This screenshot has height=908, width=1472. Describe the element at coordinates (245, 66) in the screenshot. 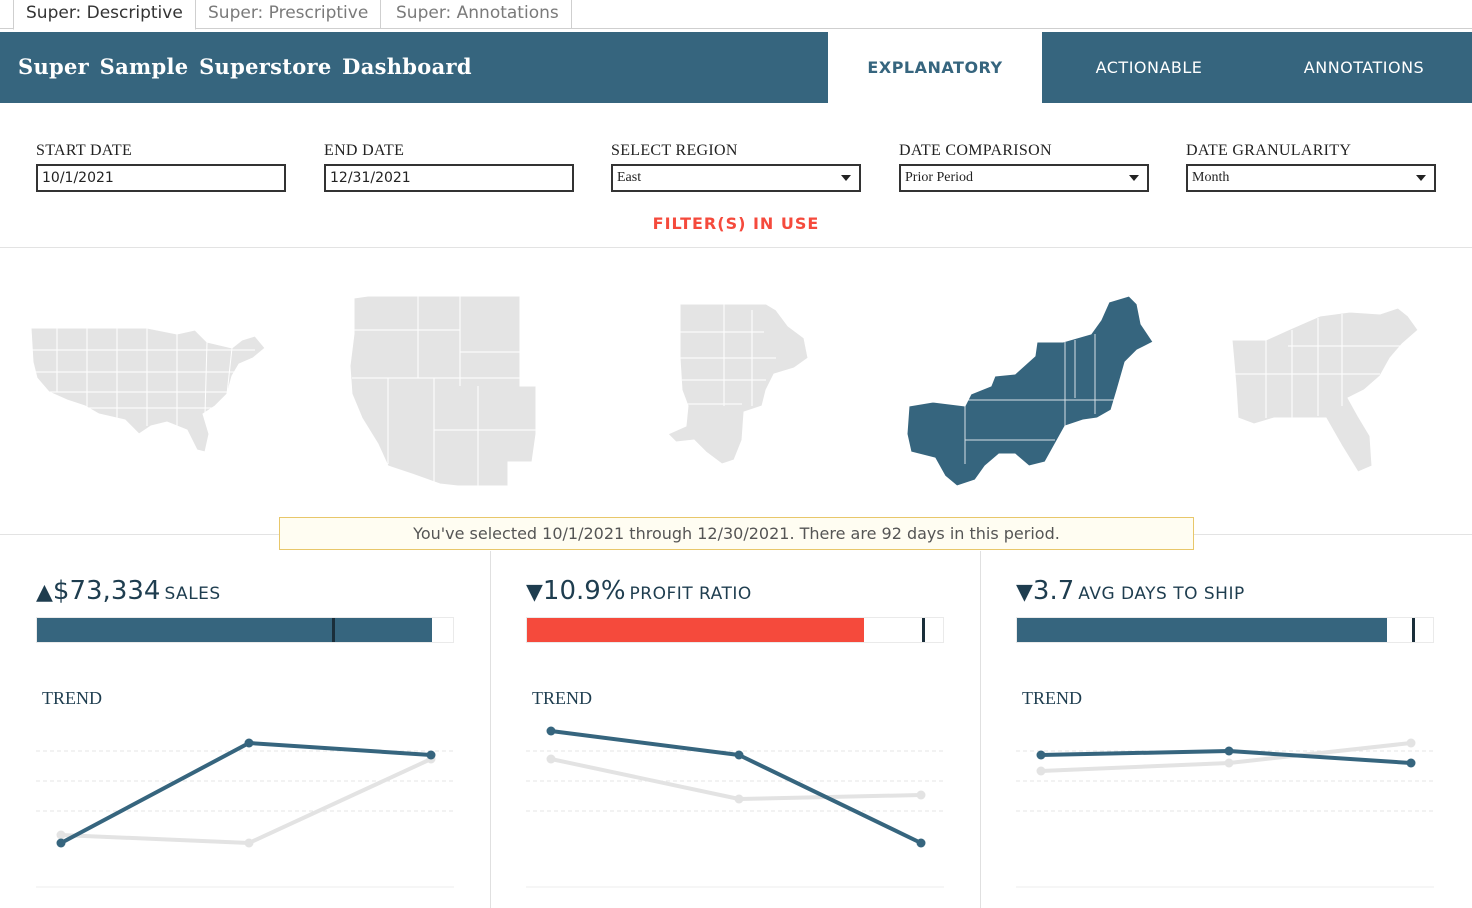

I see `page-title: Super Sample Superstore Dashboard` at that location.